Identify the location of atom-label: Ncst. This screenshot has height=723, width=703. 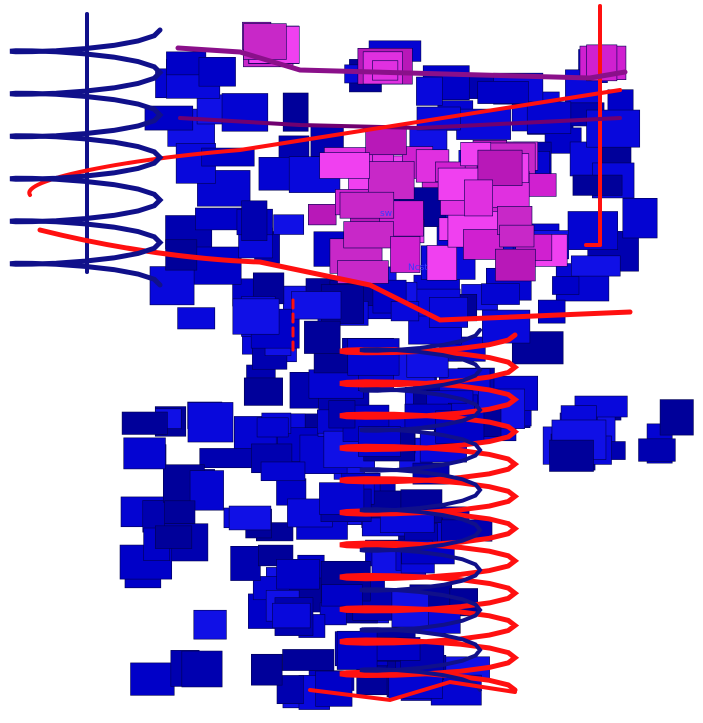
(418, 268).